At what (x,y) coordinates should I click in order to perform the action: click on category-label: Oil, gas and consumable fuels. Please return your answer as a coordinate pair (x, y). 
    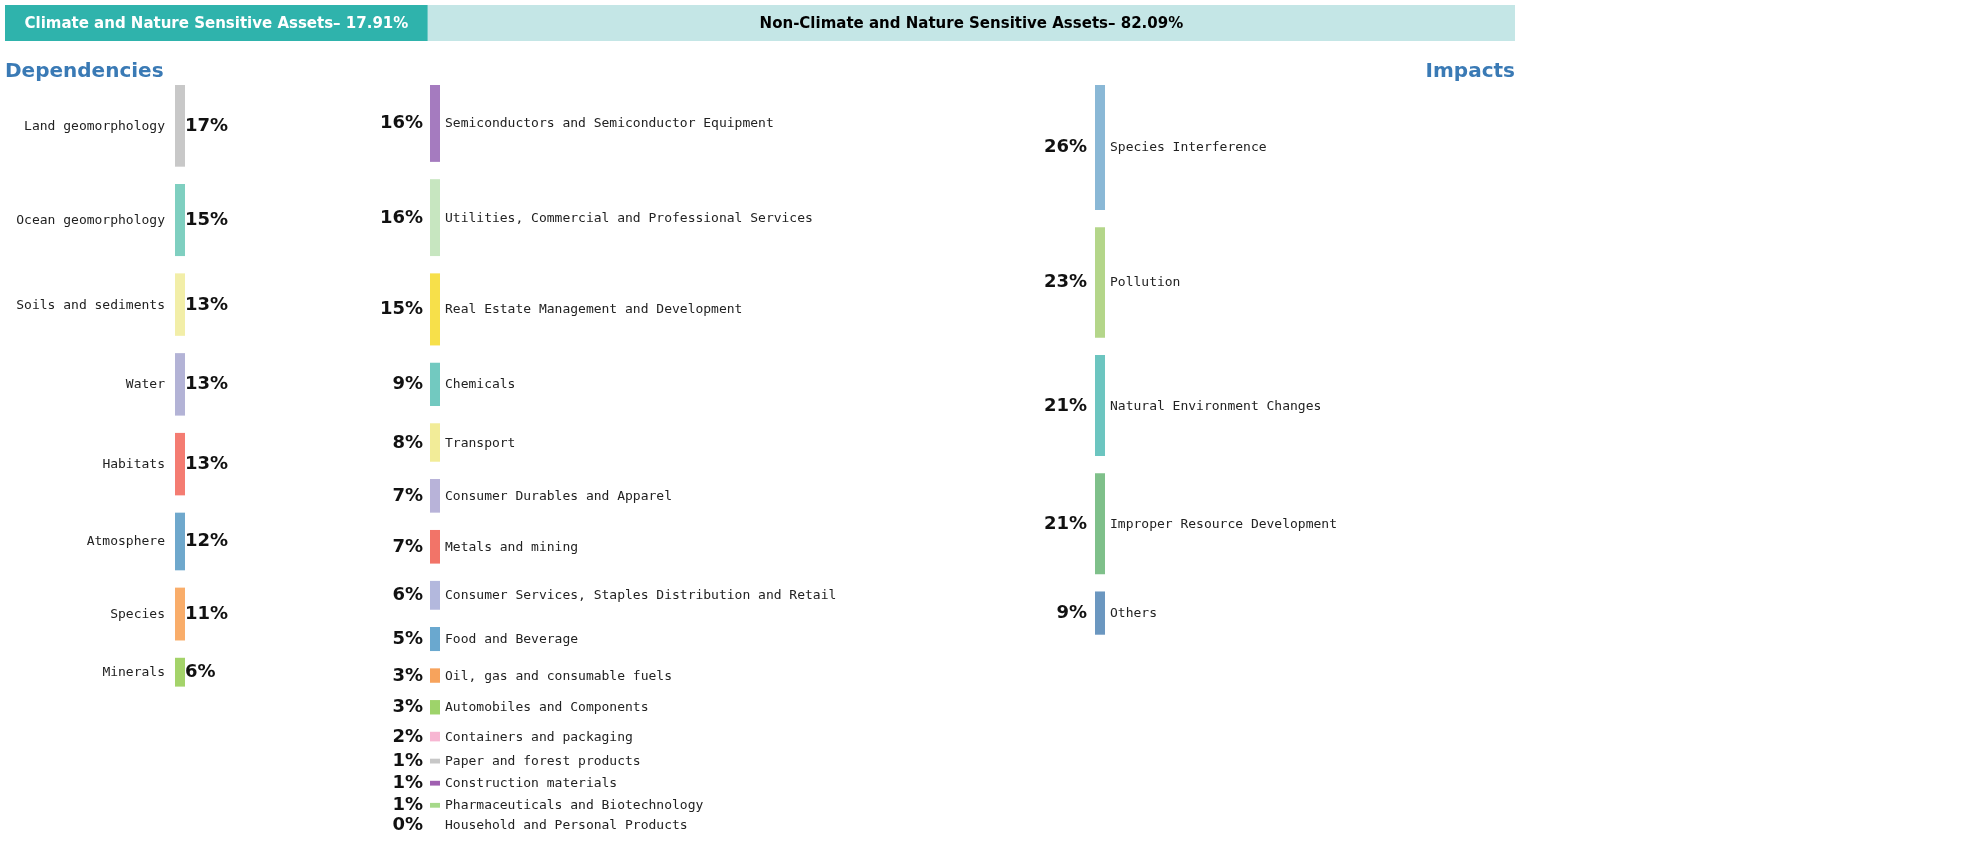
    Looking at the image, I should click on (558, 675).